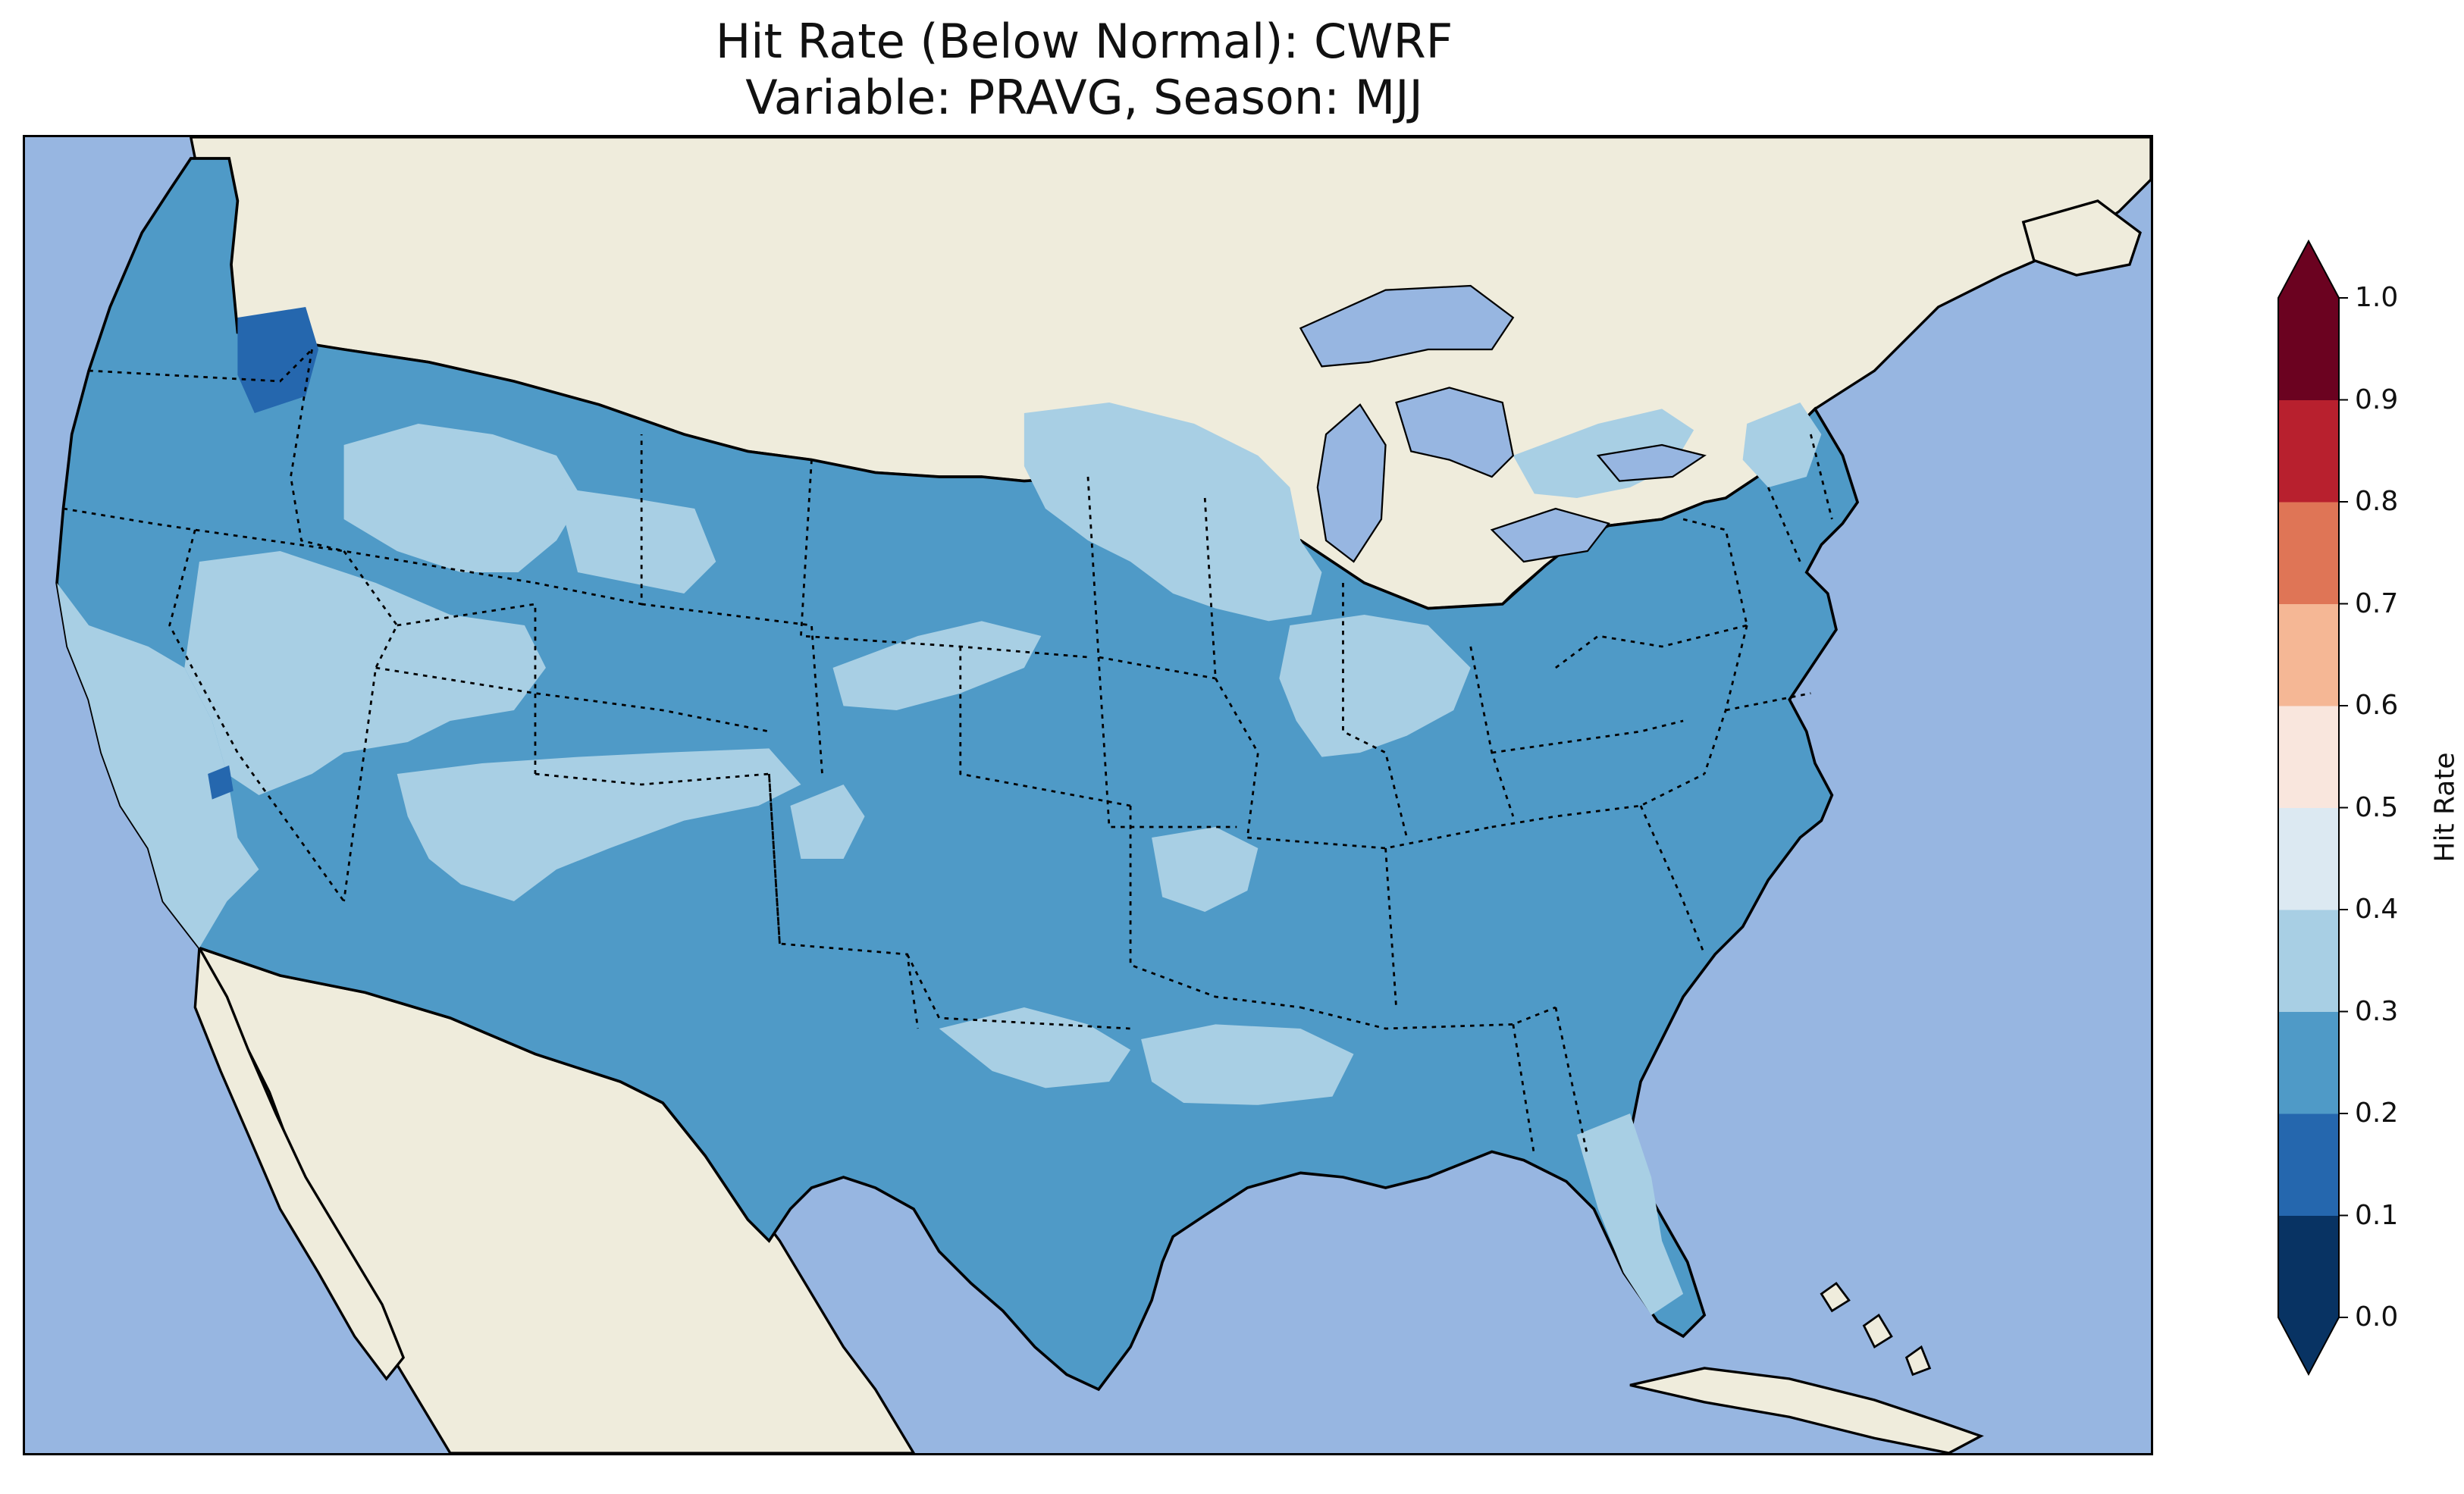 This screenshot has width=2464, height=1494. What do you see at coordinates (2308, 1345) in the screenshot?
I see `colorbar-extend-min` at bounding box center [2308, 1345].